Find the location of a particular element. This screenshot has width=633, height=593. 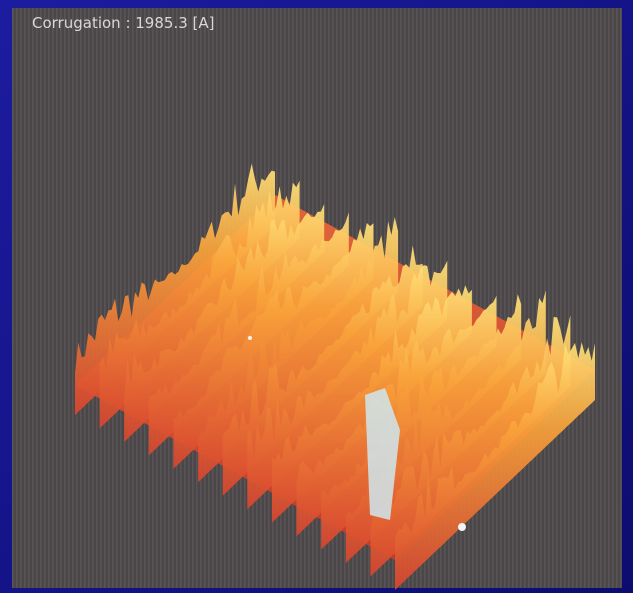

caption: Corrugation : 1985.3 [A] is located at coordinates (123, 23).